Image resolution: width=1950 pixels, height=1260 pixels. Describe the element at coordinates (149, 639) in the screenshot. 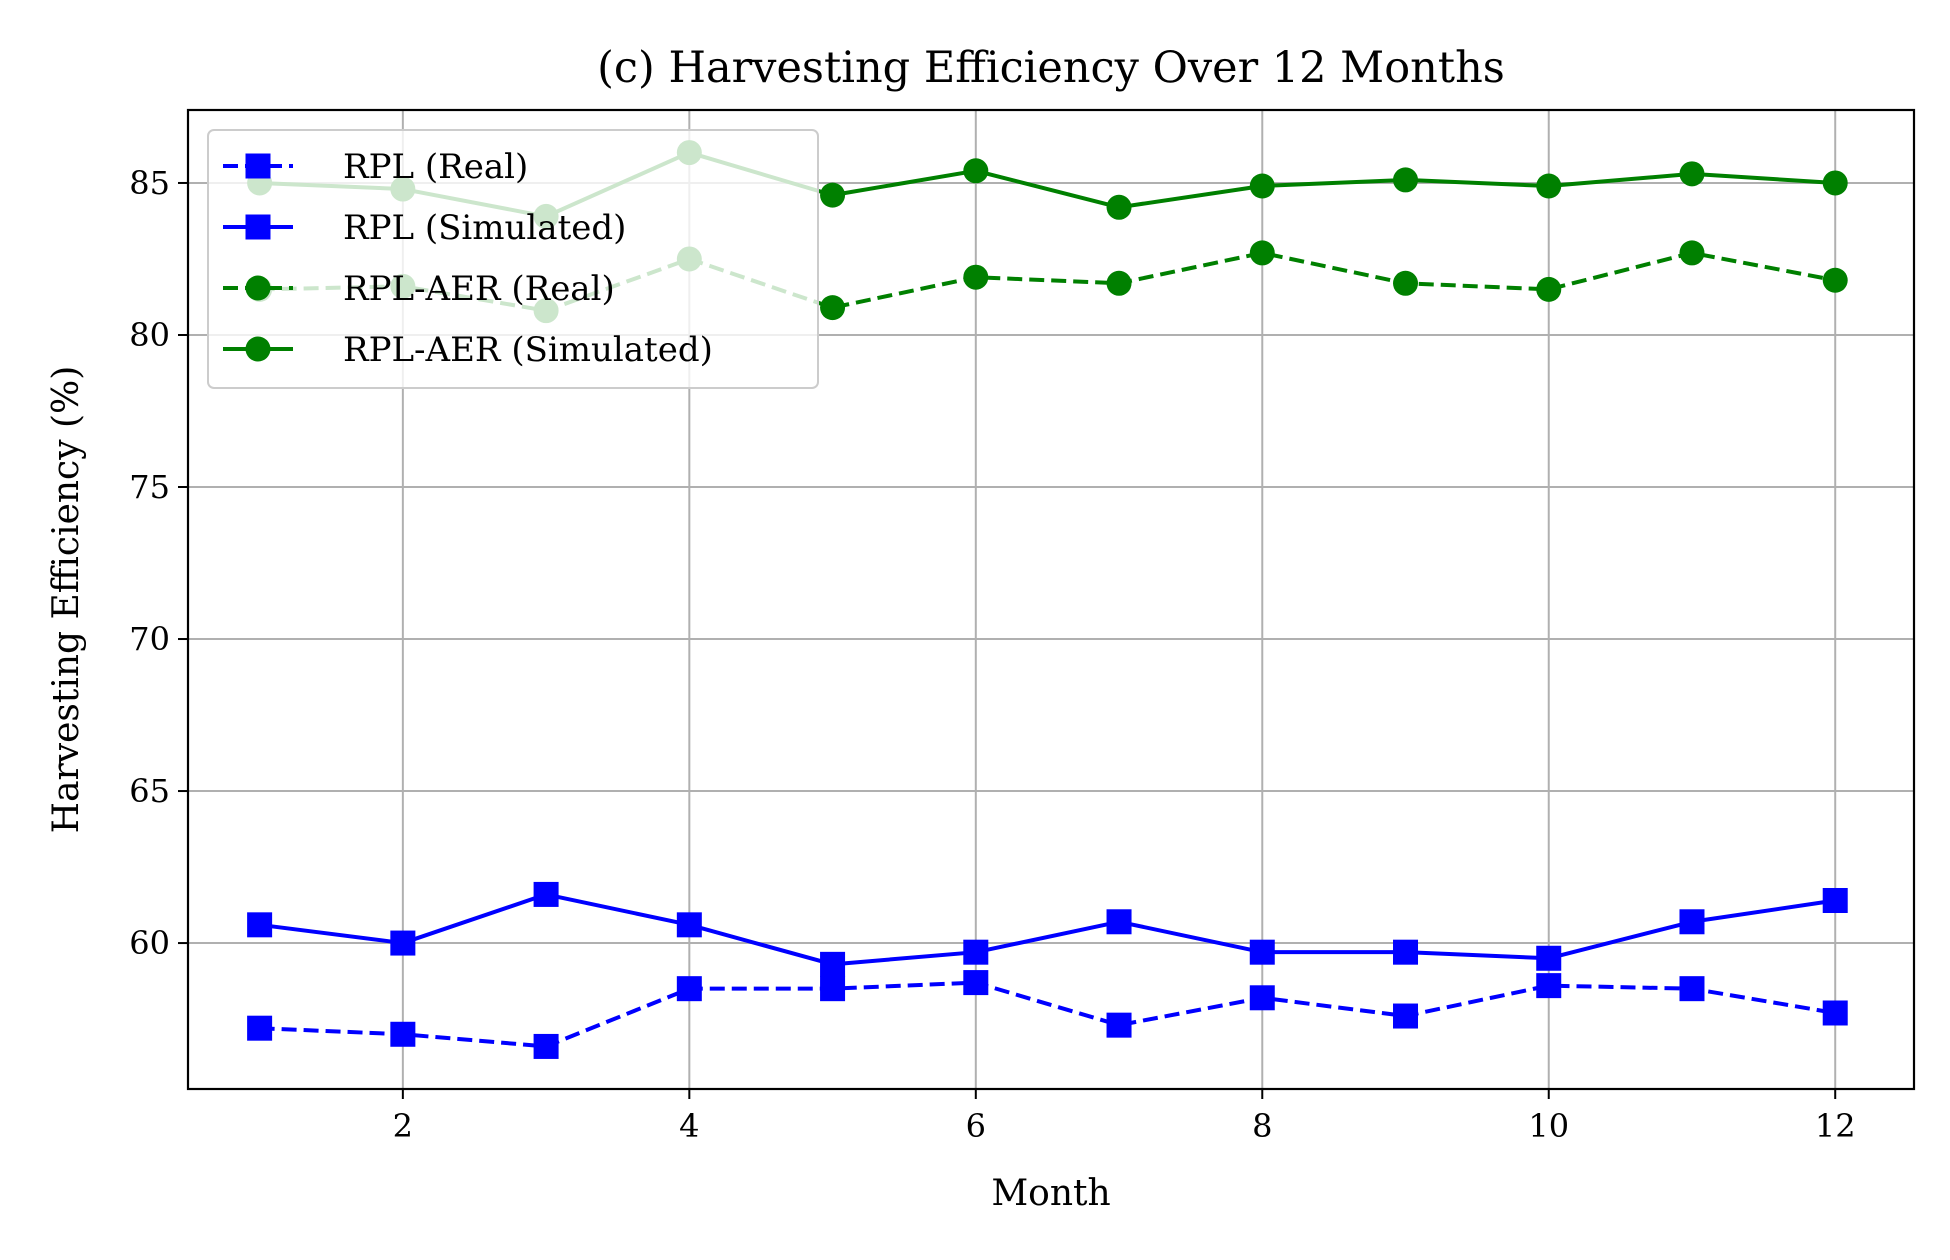

I see `y-tick-label: 70` at that location.